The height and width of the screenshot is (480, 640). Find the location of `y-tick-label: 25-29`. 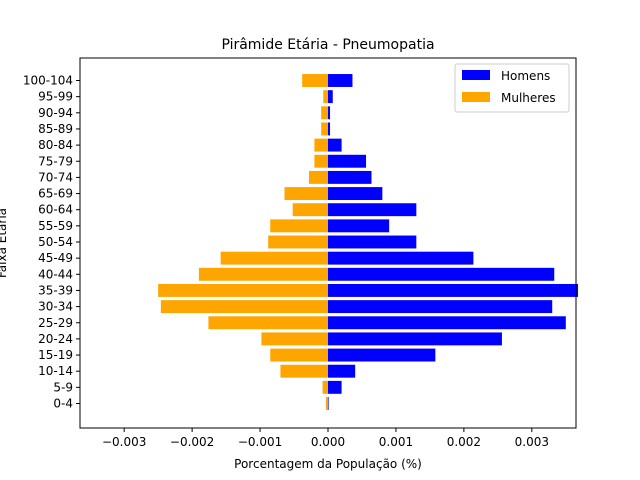

y-tick-label: 25-29 is located at coordinates (55, 323).